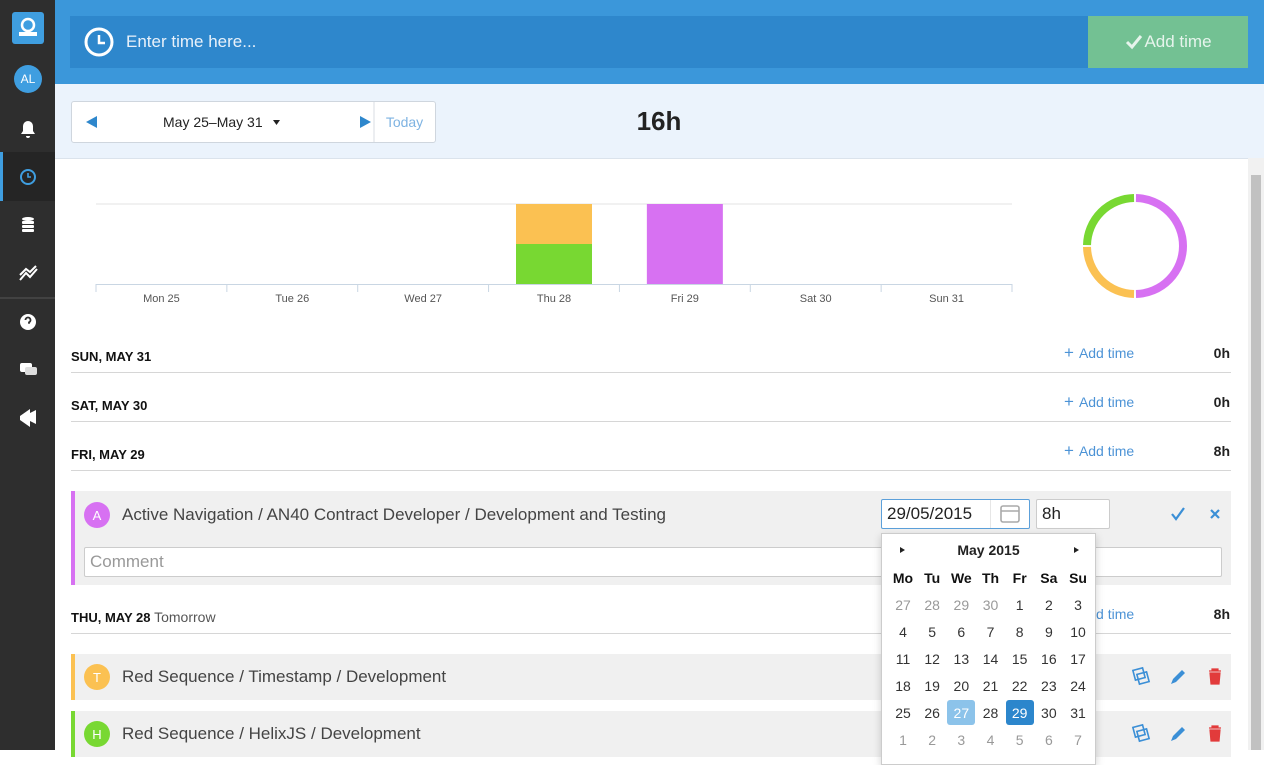 The width and height of the screenshot is (1264, 765). Describe the element at coordinates (1019, 685) in the screenshot. I see `calendar-day: 22` at that location.